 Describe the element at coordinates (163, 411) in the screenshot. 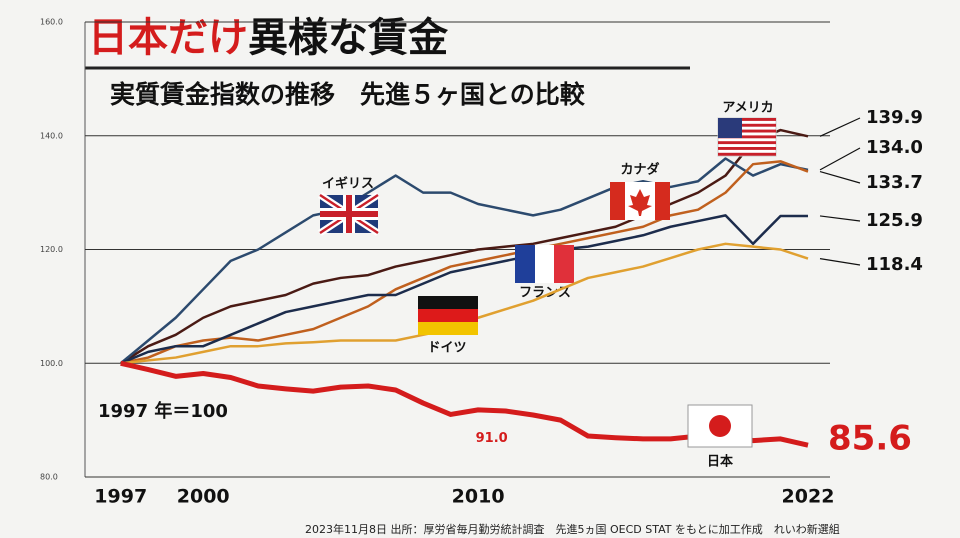

I see `annotation: 1997 年＝100` at that location.